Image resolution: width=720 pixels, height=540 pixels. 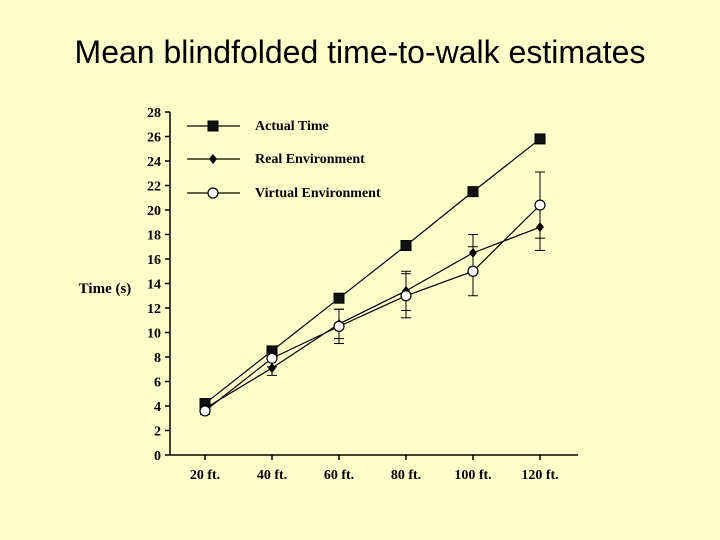 I want to click on y-tick-label: 14, so click(x=154, y=285).